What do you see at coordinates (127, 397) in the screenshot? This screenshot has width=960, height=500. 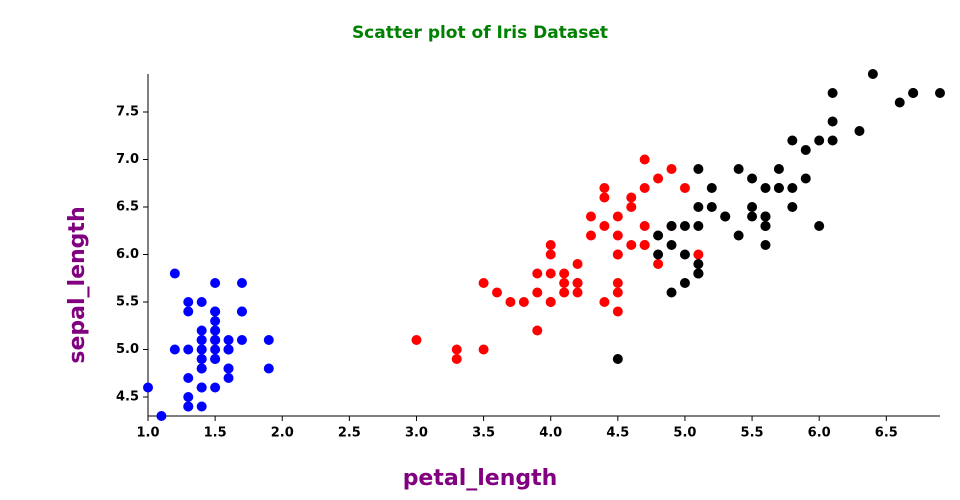 I see `y-tick-label: 4.5` at bounding box center [127, 397].